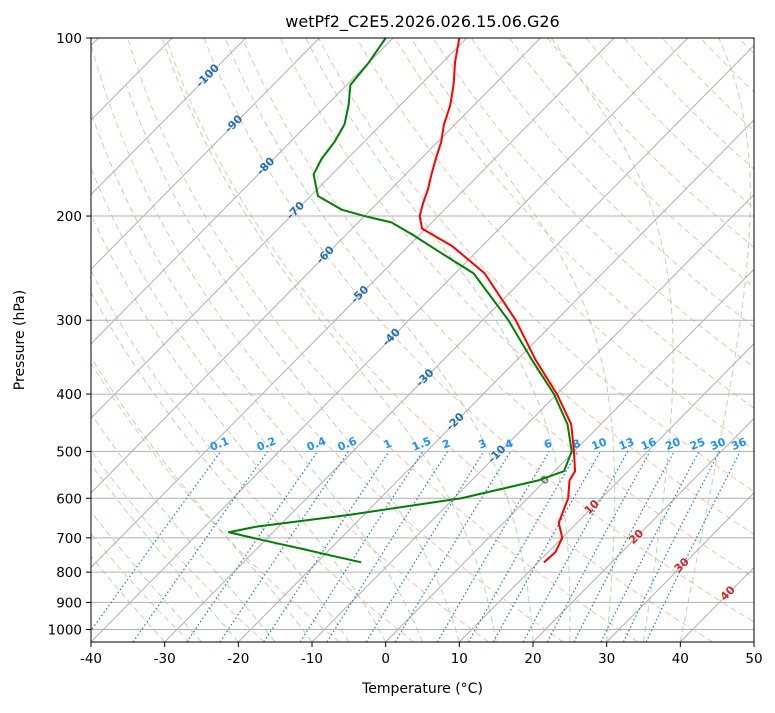 The height and width of the screenshot is (713, 775). What do you see at coordinates (65, 631) in the screenshot?
I see `y-tick-label: 1000` at bounding box center [65, 631].